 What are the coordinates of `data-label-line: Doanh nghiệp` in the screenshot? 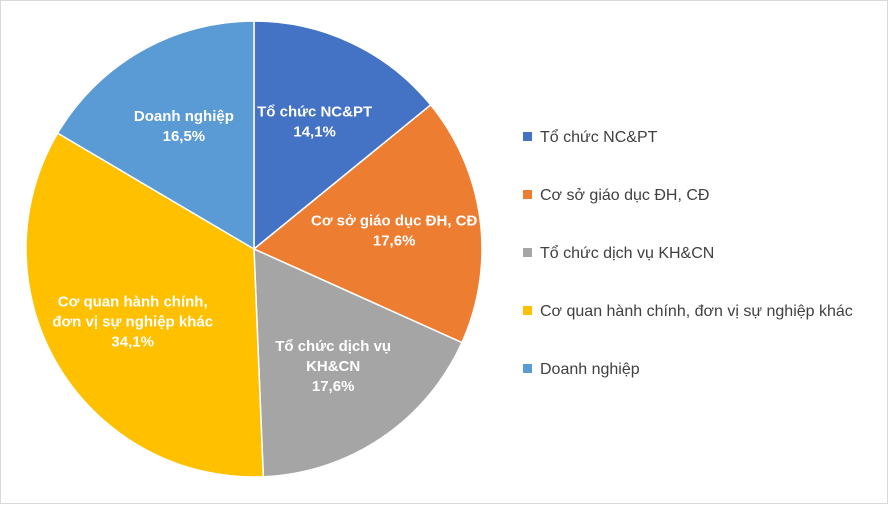 It's located at (184, 116).